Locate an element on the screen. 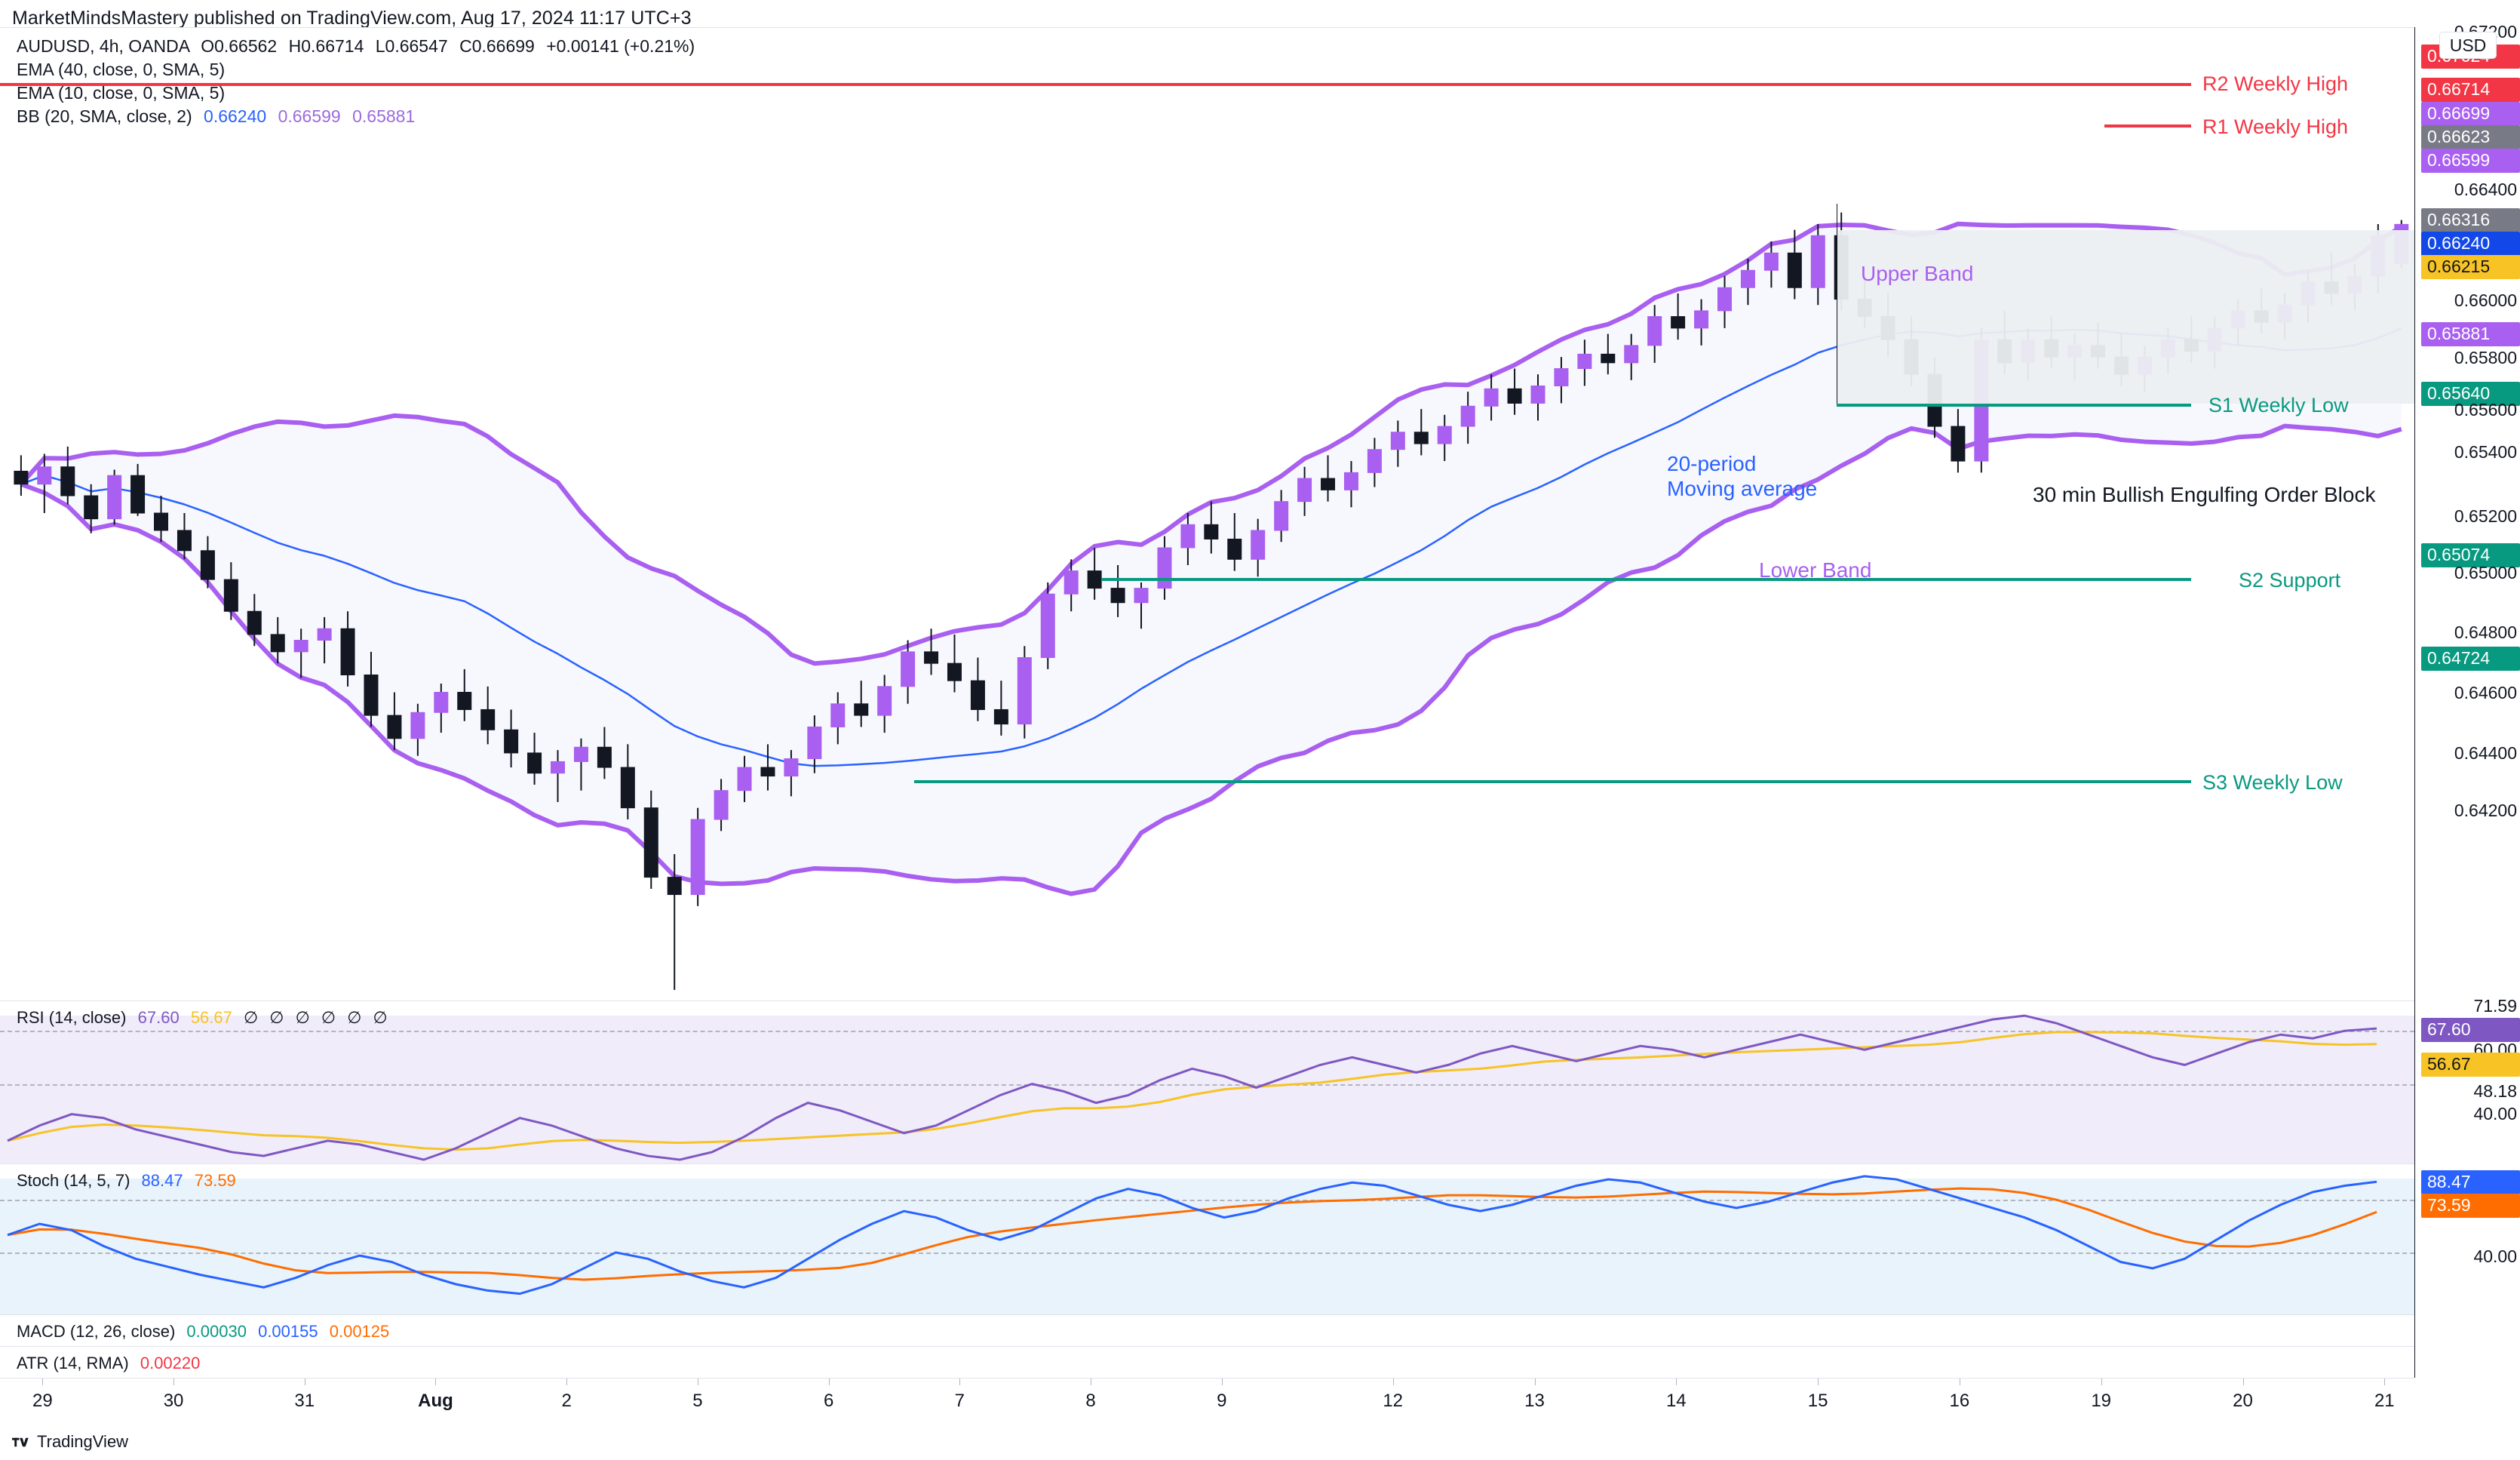 This screenshot has height=1460, width=2520. stoch-upper-dashed is located at coordinates (1207, 1200).